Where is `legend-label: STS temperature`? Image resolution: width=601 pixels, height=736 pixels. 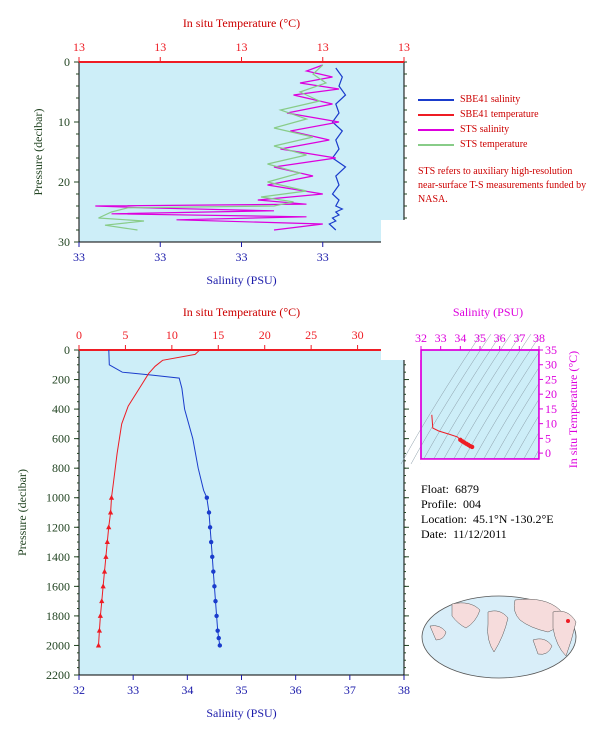
legend-label: STS temperature is located at coordinates (494, 144).